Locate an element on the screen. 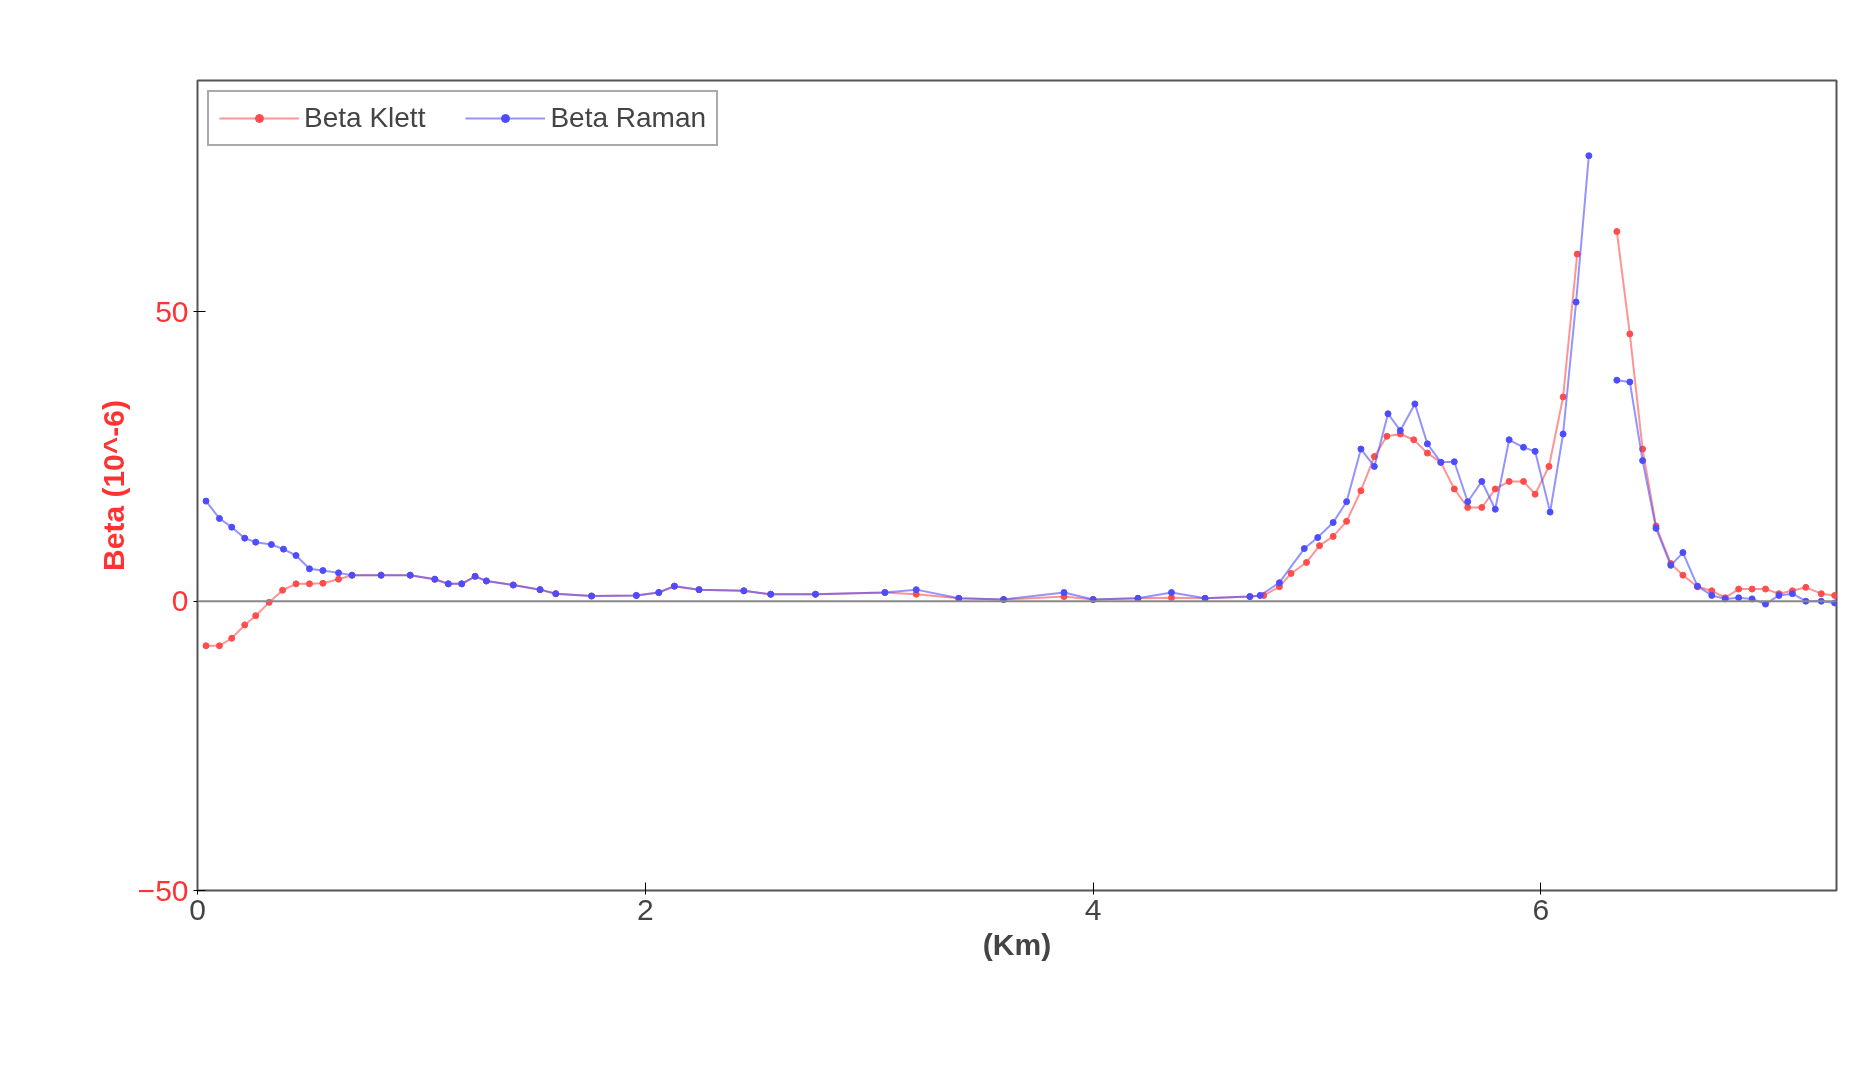 The image size is (1874, 1081). legend-label: Beta Raman is located at coordinates (628, 118).